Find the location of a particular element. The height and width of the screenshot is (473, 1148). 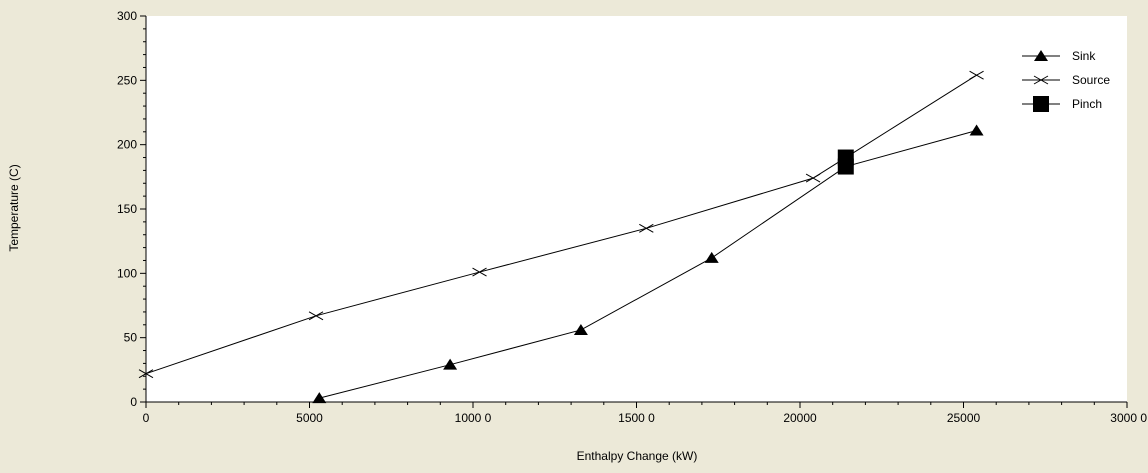

legend-item-sink: Sink is located at coordinates (1059, 56).